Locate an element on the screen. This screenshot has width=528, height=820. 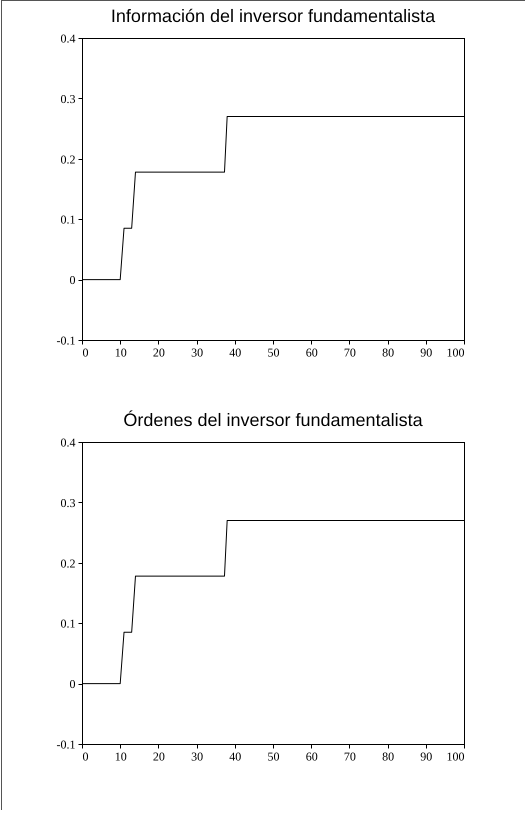
chart-title: Órdenes del inversor fundamentalista is located at coordinates (273, 420).